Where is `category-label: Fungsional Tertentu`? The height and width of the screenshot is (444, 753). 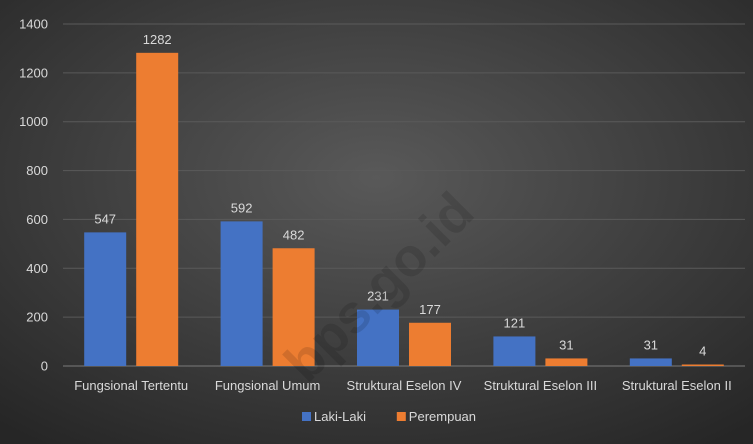
category-label: Fungsional Tertentu is located at coordinates (131, 385).